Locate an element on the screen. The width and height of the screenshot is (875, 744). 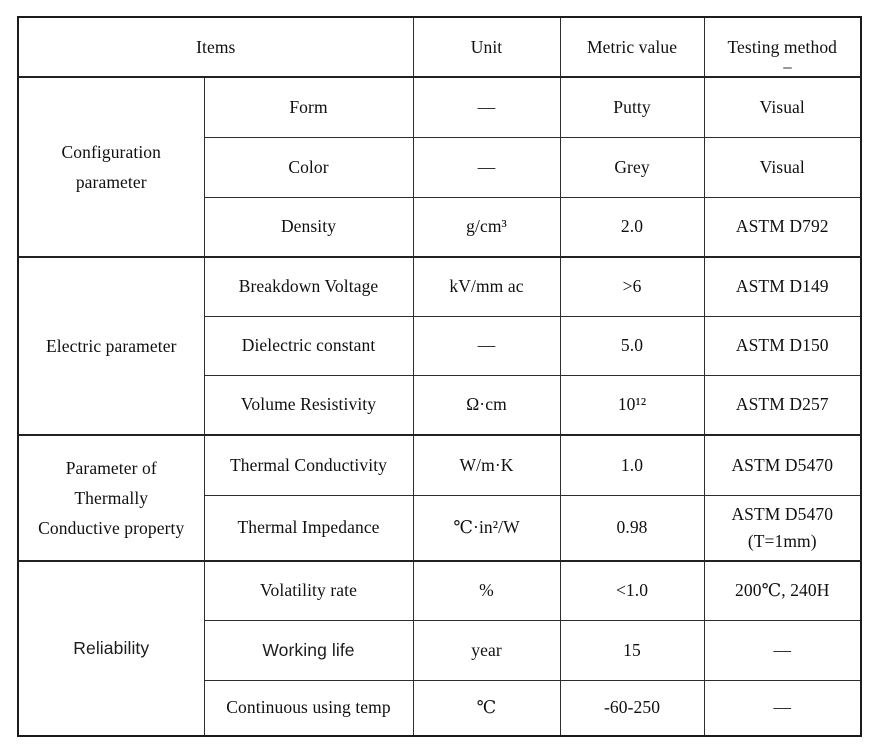
col-header-metric-value: Metric value is located at coordinates (632, 47).